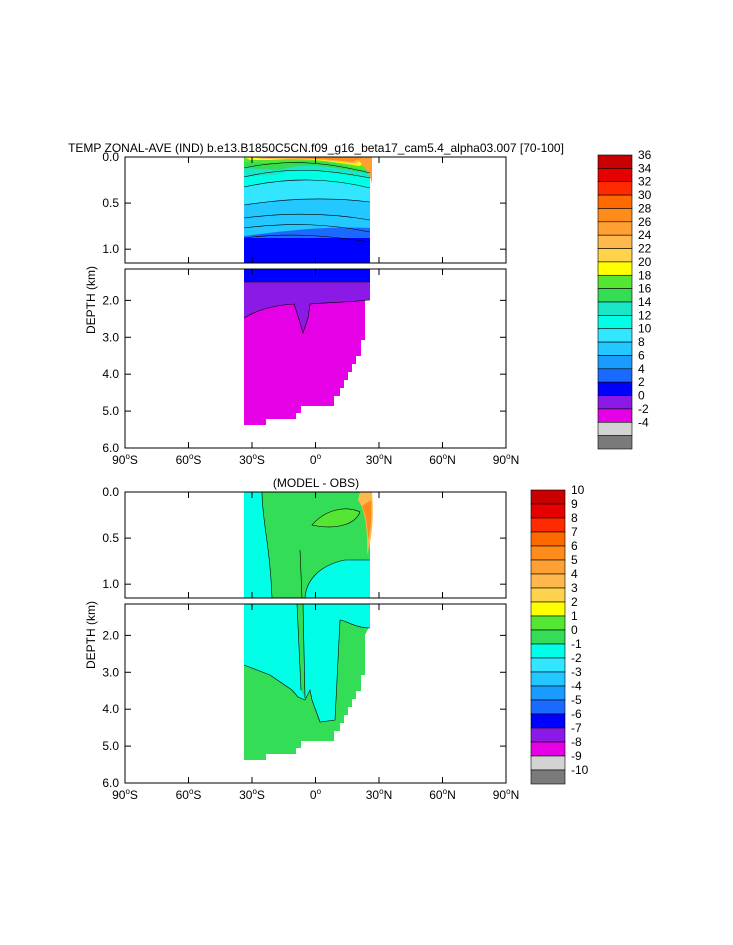  I want to click on diff-xtick-label: 0o, so click(316, 794).